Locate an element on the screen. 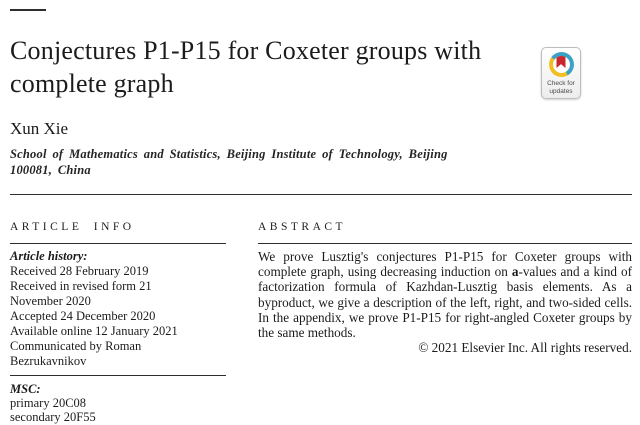  msc-divider is located at coordinates (118, 375).